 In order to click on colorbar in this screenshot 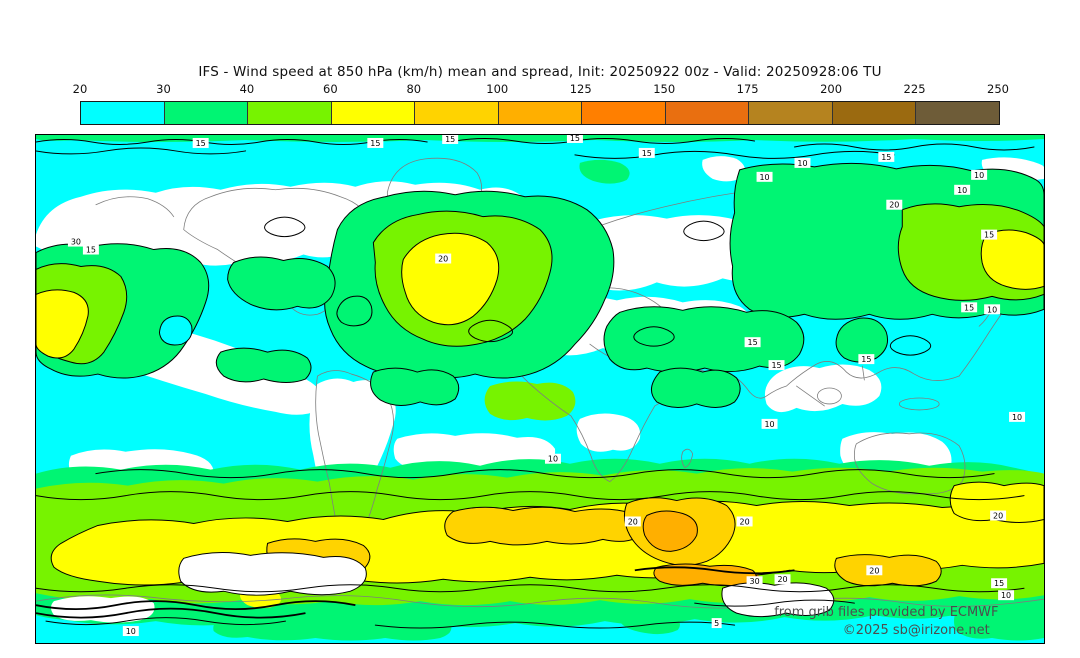, I will do `click(540, 113)`.